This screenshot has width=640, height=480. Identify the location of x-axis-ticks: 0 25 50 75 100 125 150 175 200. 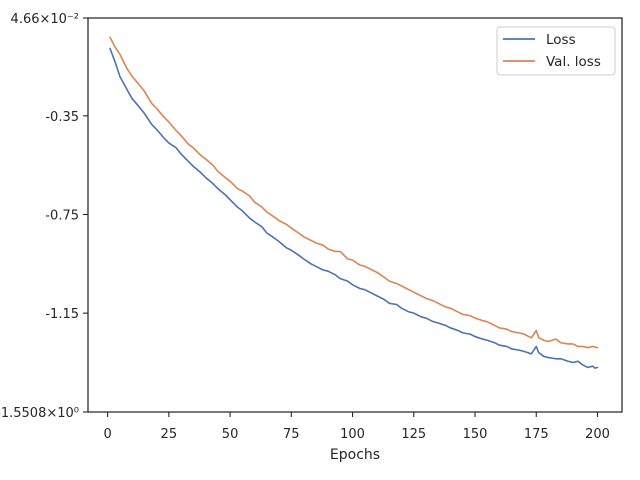
(356, 427).